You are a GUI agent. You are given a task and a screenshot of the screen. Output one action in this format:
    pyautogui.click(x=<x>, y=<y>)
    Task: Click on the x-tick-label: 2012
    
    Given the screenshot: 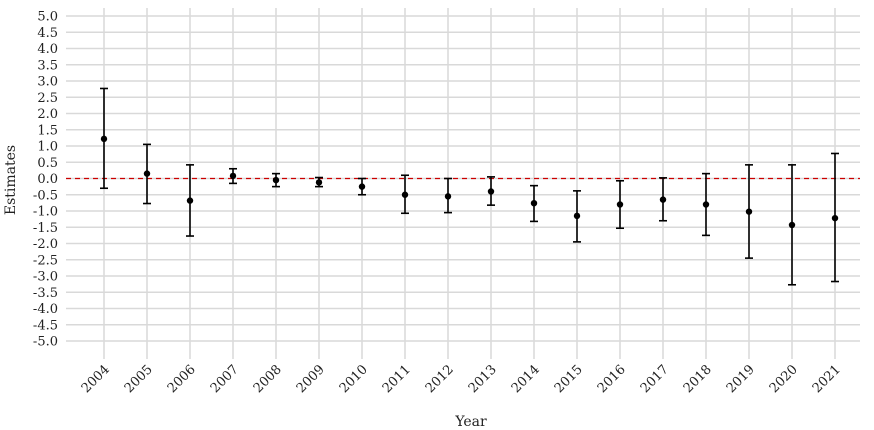 What is the action you would take?
    pyautogui.click(x=440, y=379)
    